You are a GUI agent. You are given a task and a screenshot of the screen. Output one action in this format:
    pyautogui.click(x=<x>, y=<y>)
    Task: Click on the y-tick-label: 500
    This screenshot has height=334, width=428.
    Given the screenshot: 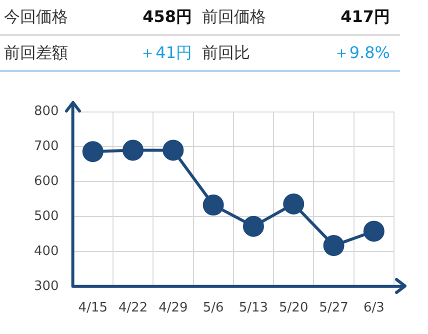 What is the action you would take?
    pyautogui.click(x=46, y=216)
    